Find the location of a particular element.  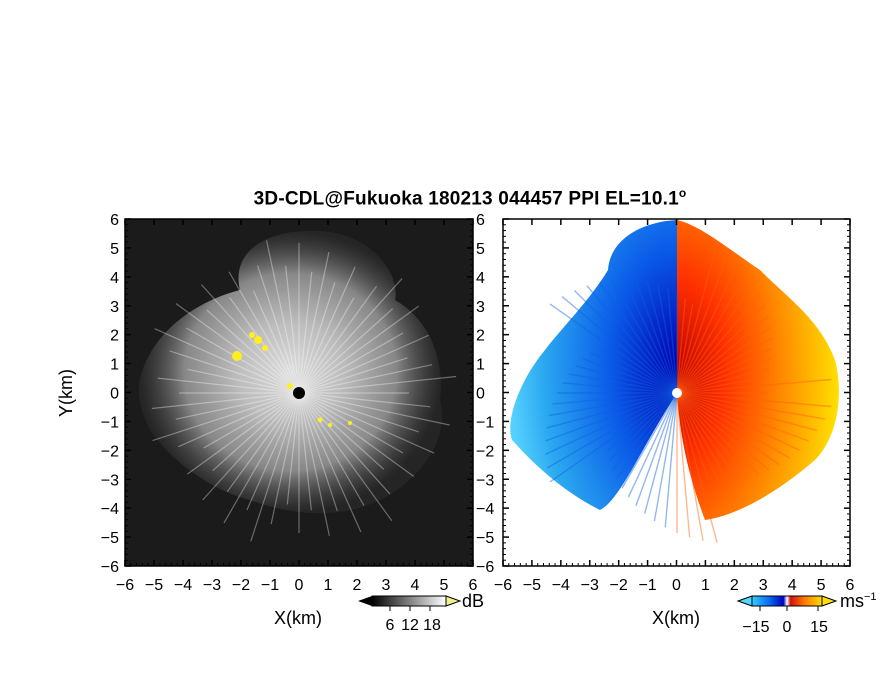

y-tick-label-right: −5 is located at coordinates (485, 538).